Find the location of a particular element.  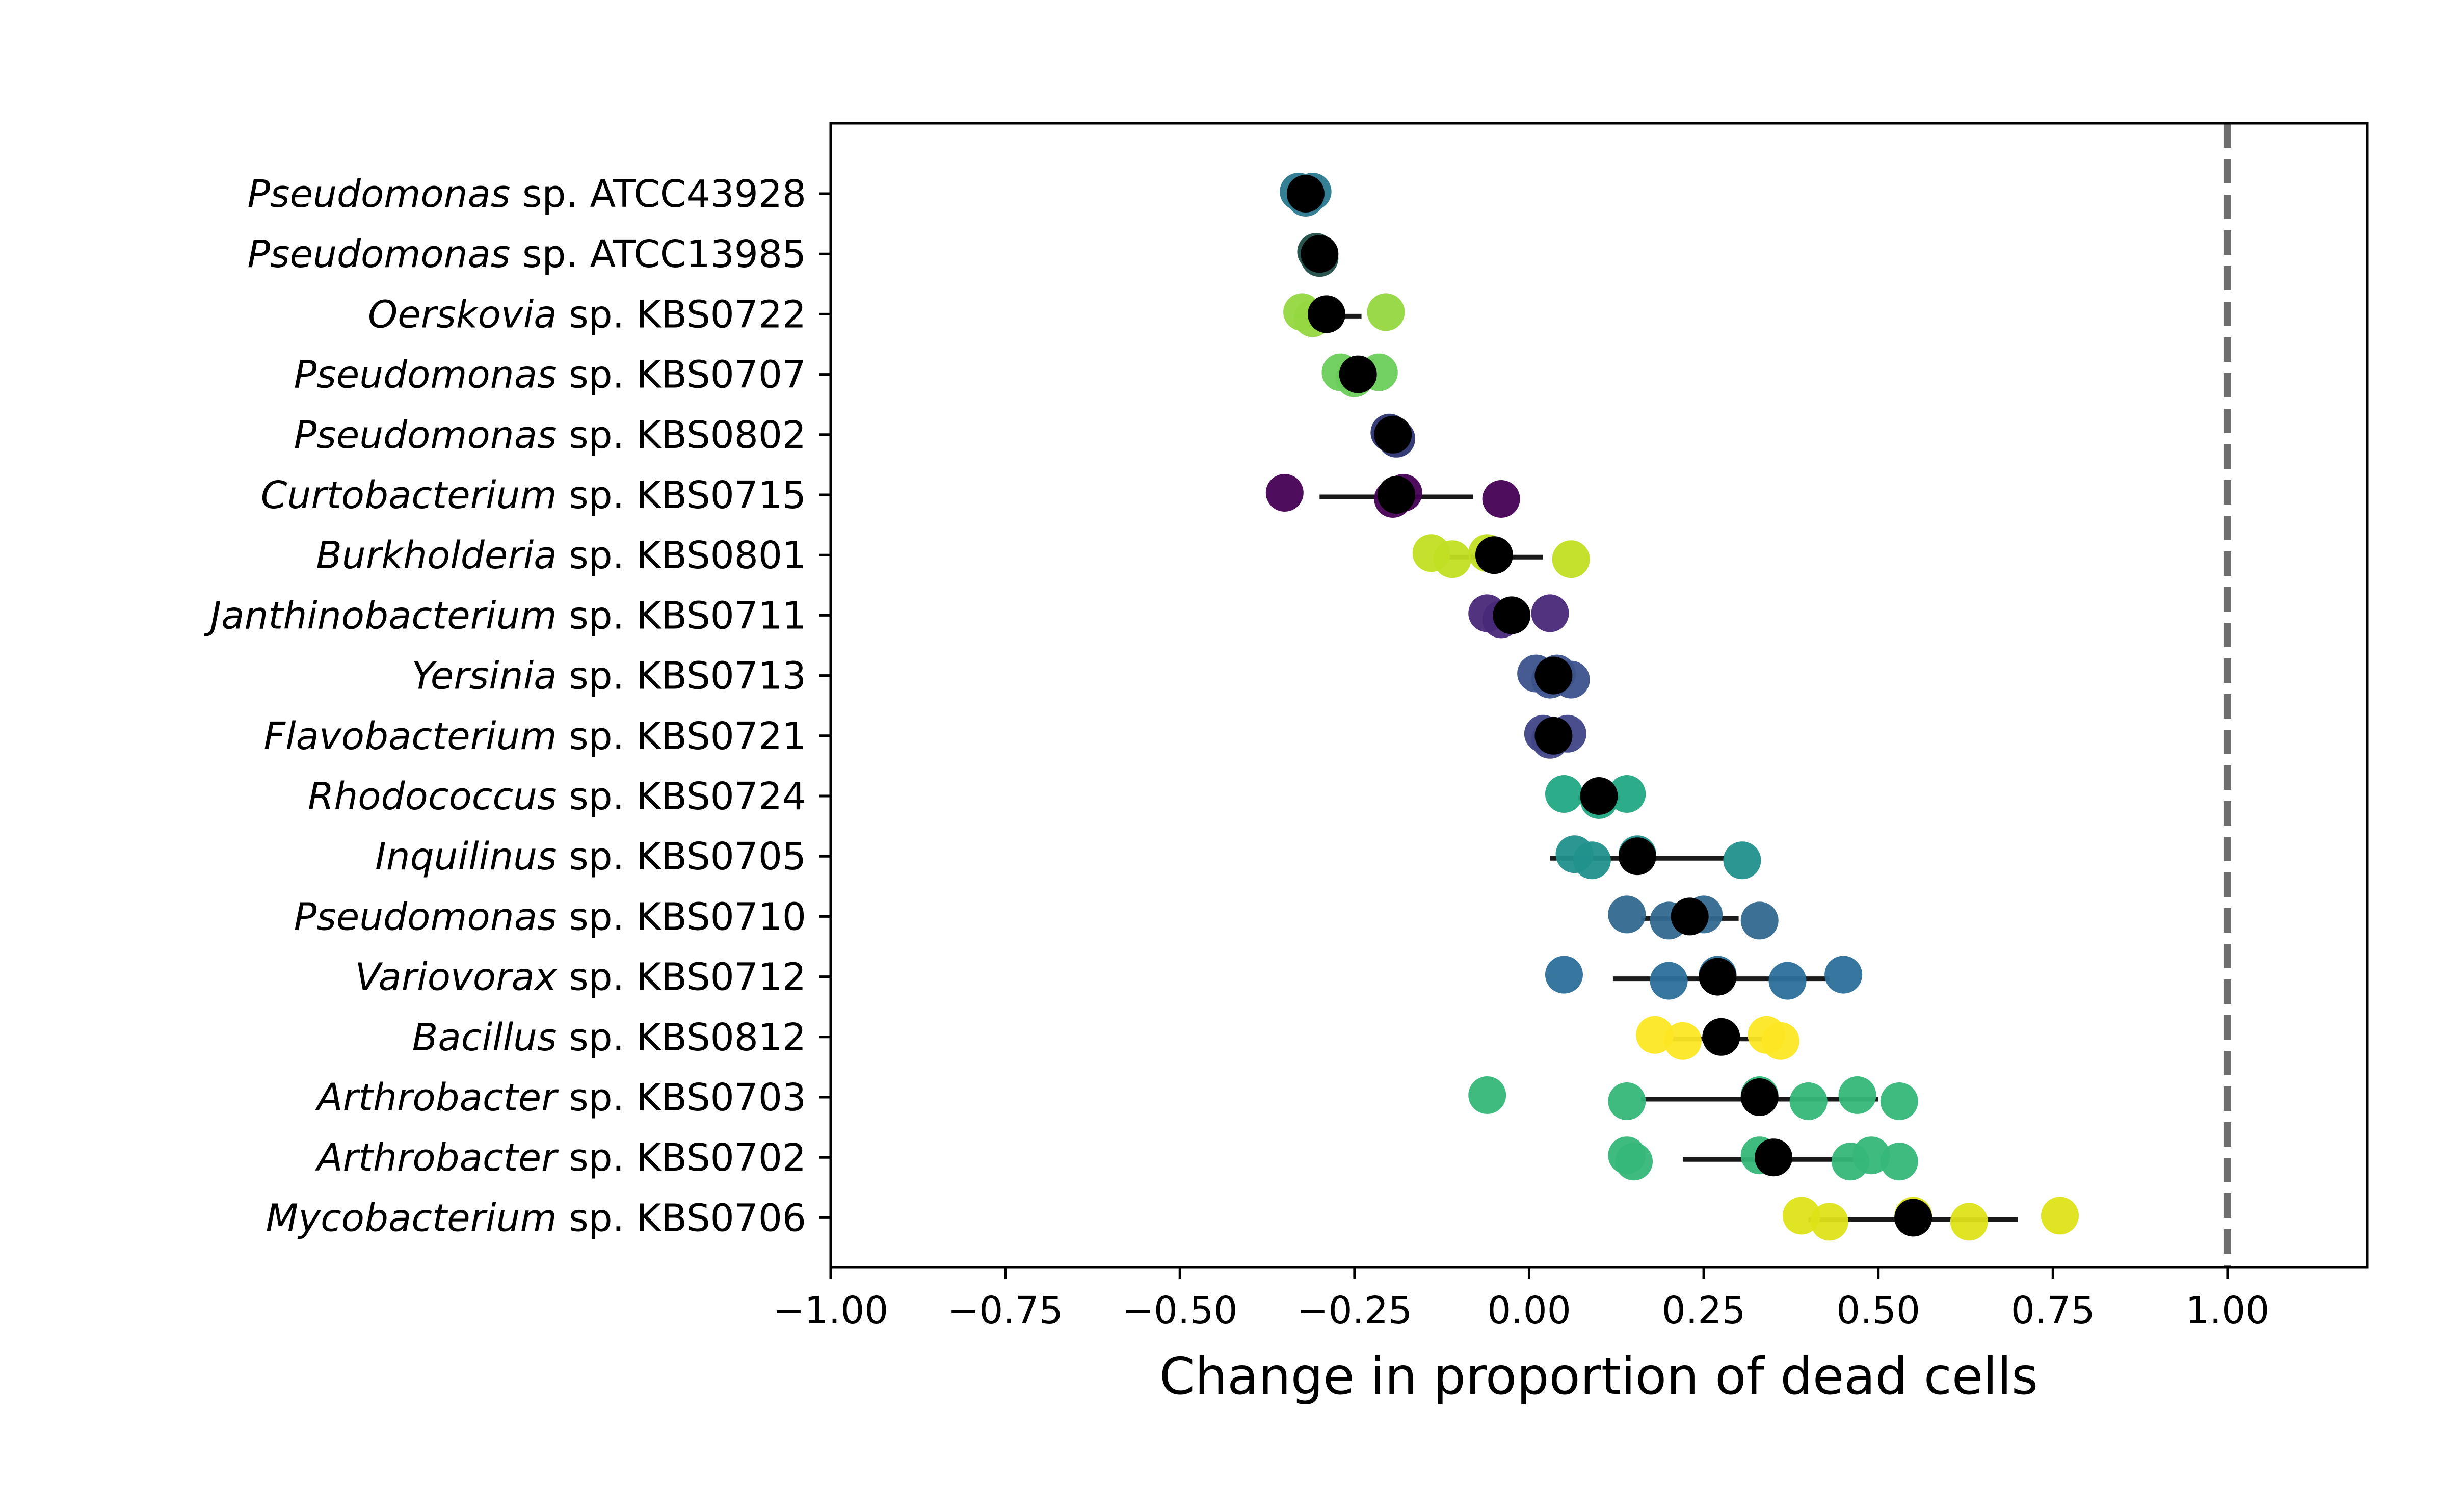

y-category-label: Oerskovia sp. KBS0722 is located at coordinates (587, 314).